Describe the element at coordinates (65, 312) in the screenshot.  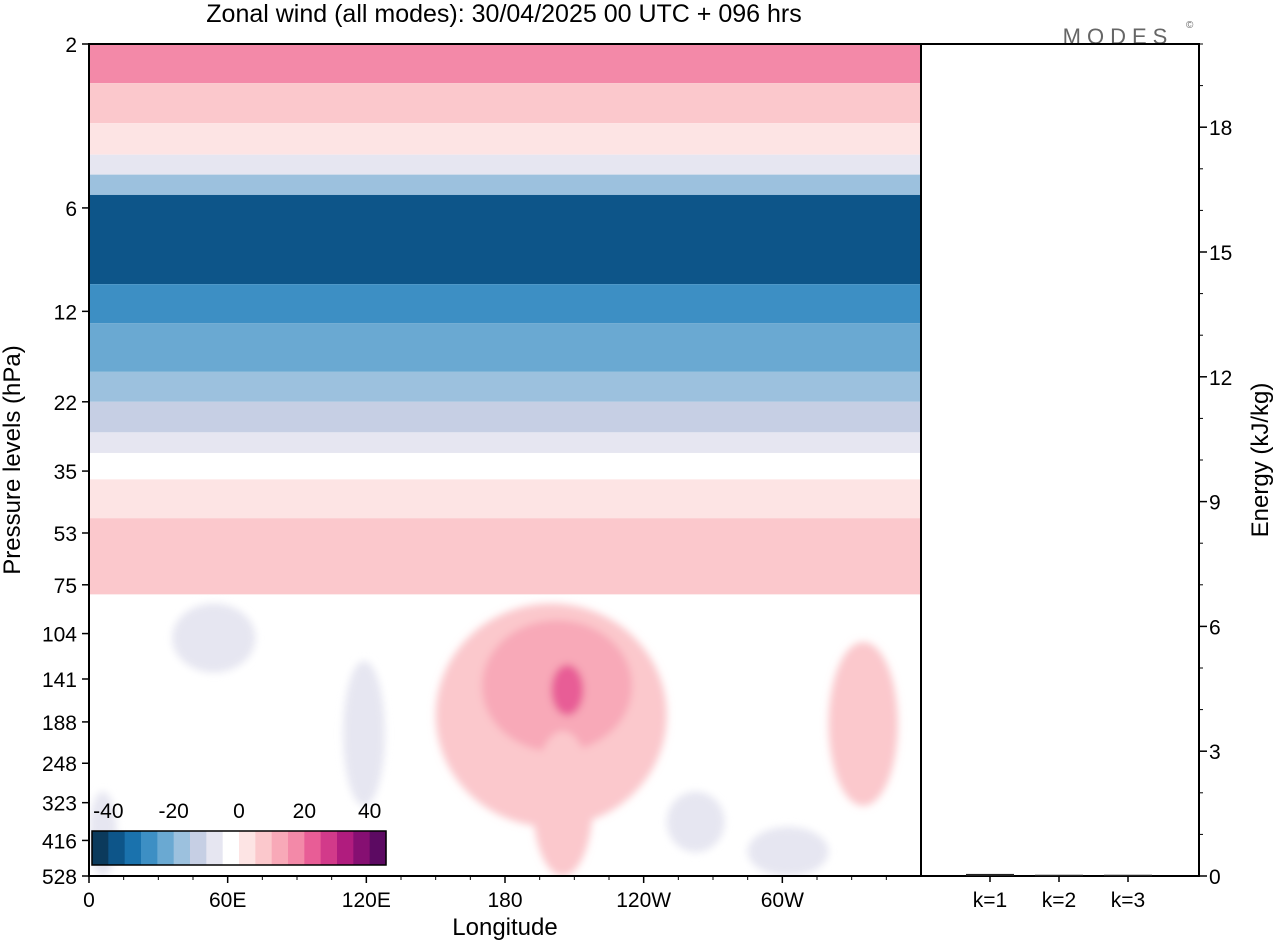
I see `y-tick-label: 12` at that location.